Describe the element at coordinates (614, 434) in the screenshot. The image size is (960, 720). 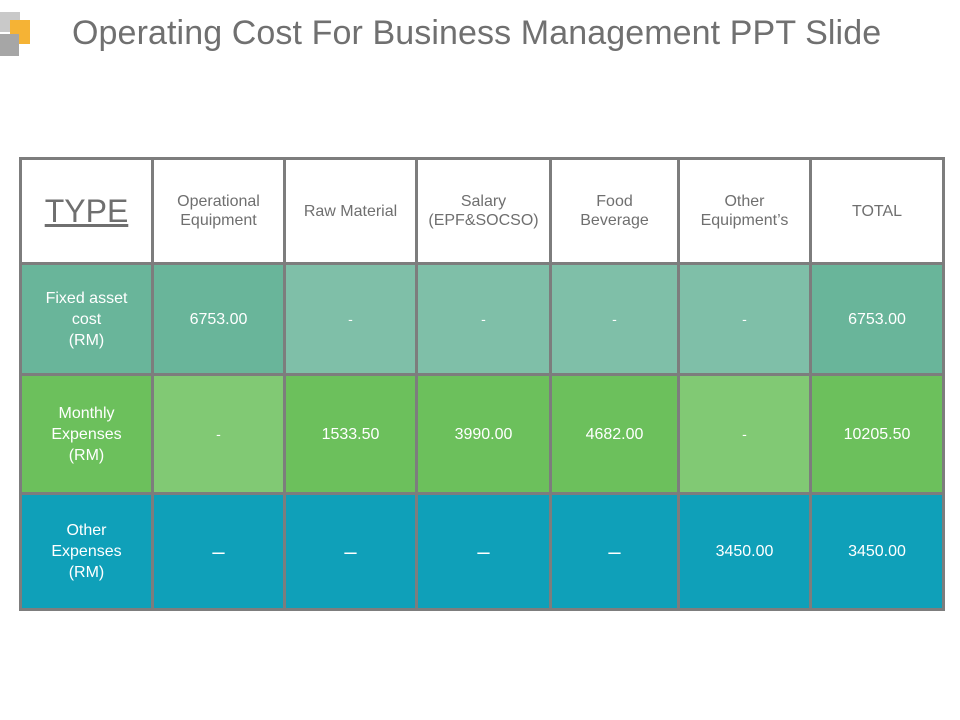
I see `table-cell: 4682.00` at that location.